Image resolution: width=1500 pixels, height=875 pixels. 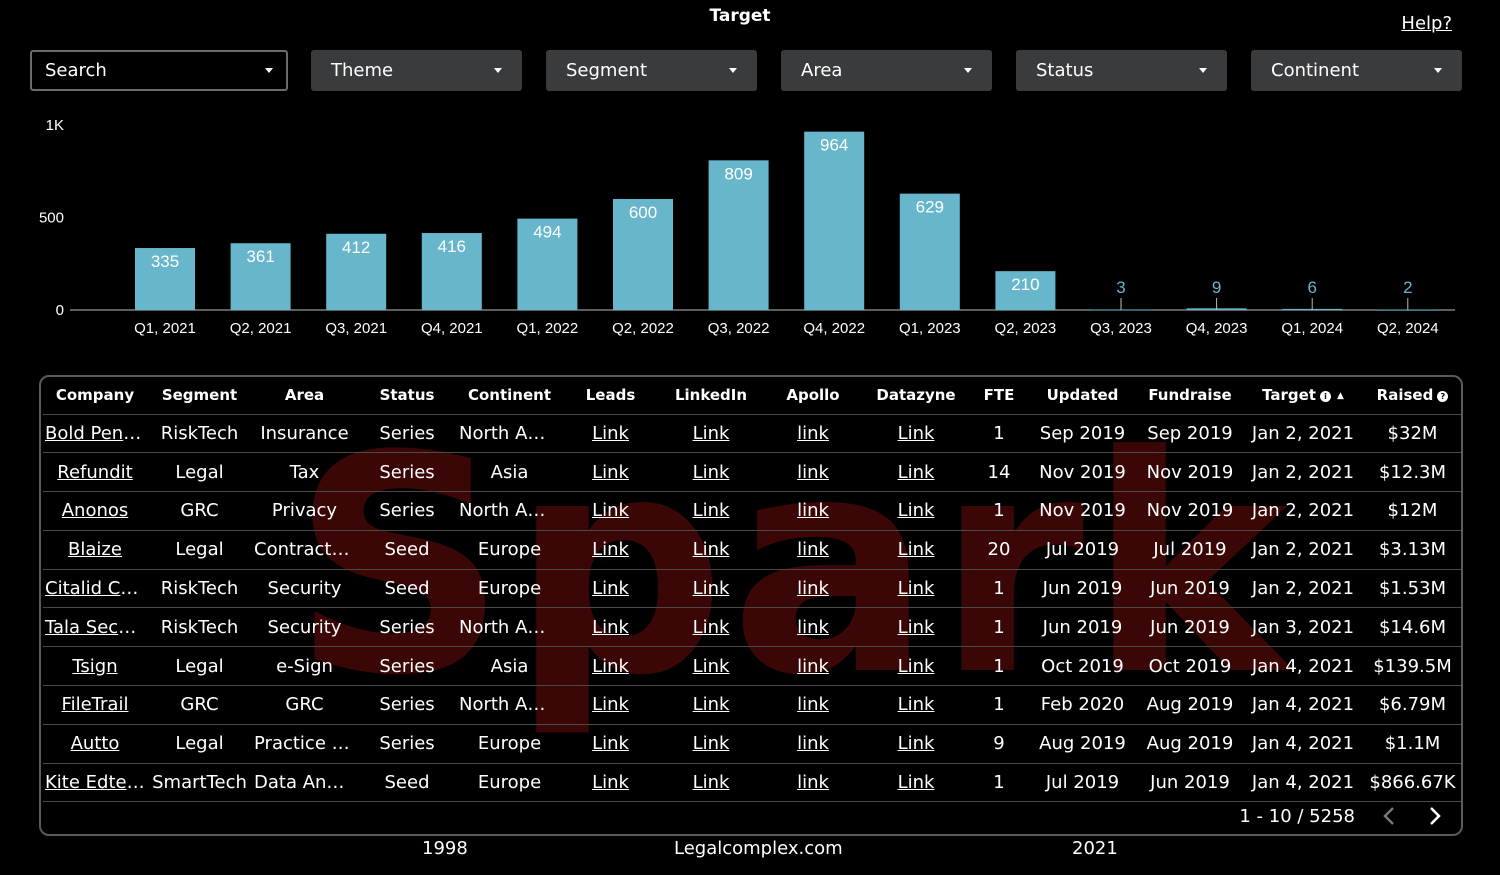 I want to click on company-link: Blaize, so click(x=95, y=549).